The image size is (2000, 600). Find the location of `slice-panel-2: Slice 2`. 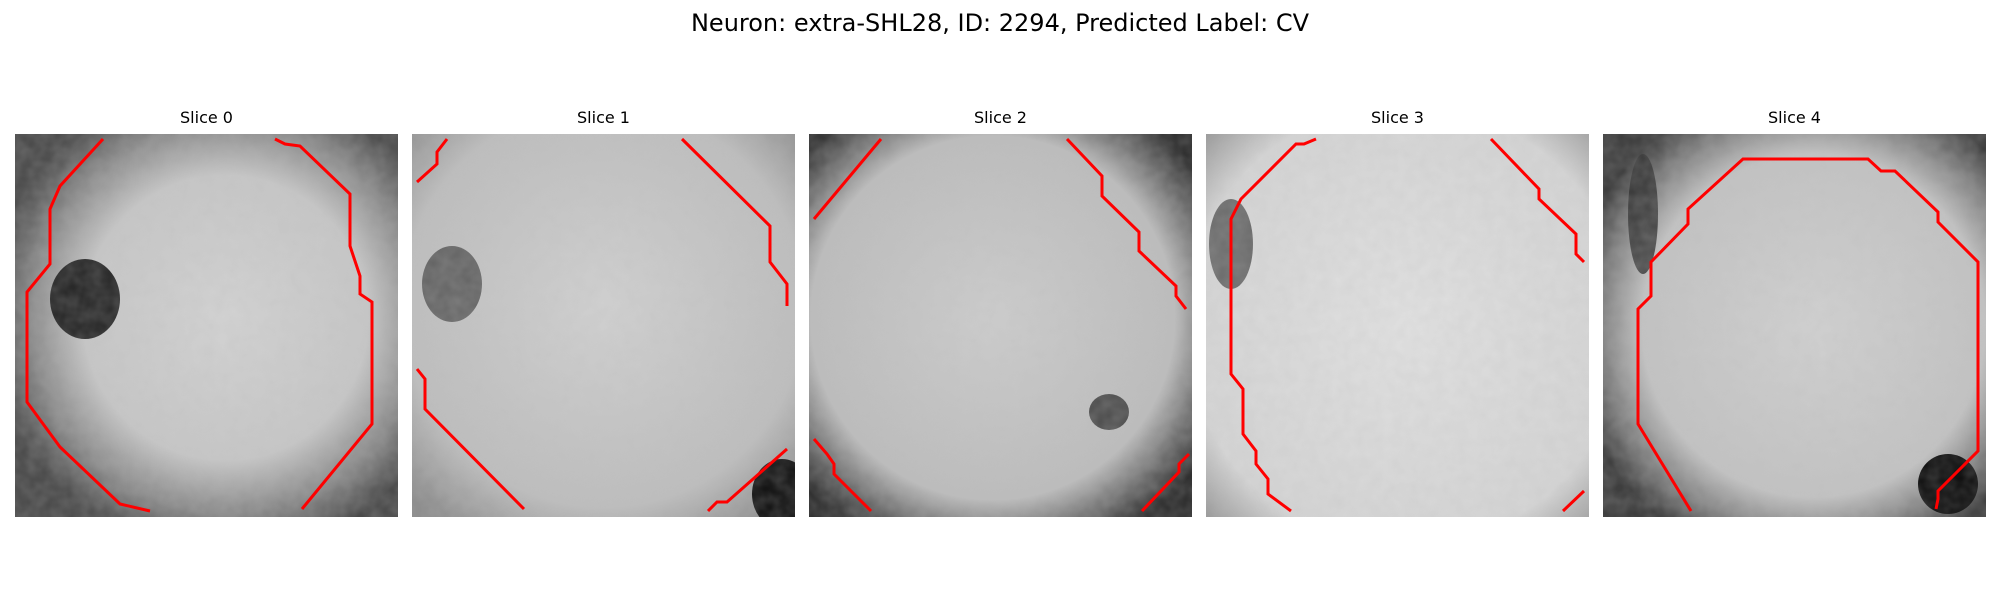

slice-panel-2: Slice 2 is located at coordinates (1000, 312).